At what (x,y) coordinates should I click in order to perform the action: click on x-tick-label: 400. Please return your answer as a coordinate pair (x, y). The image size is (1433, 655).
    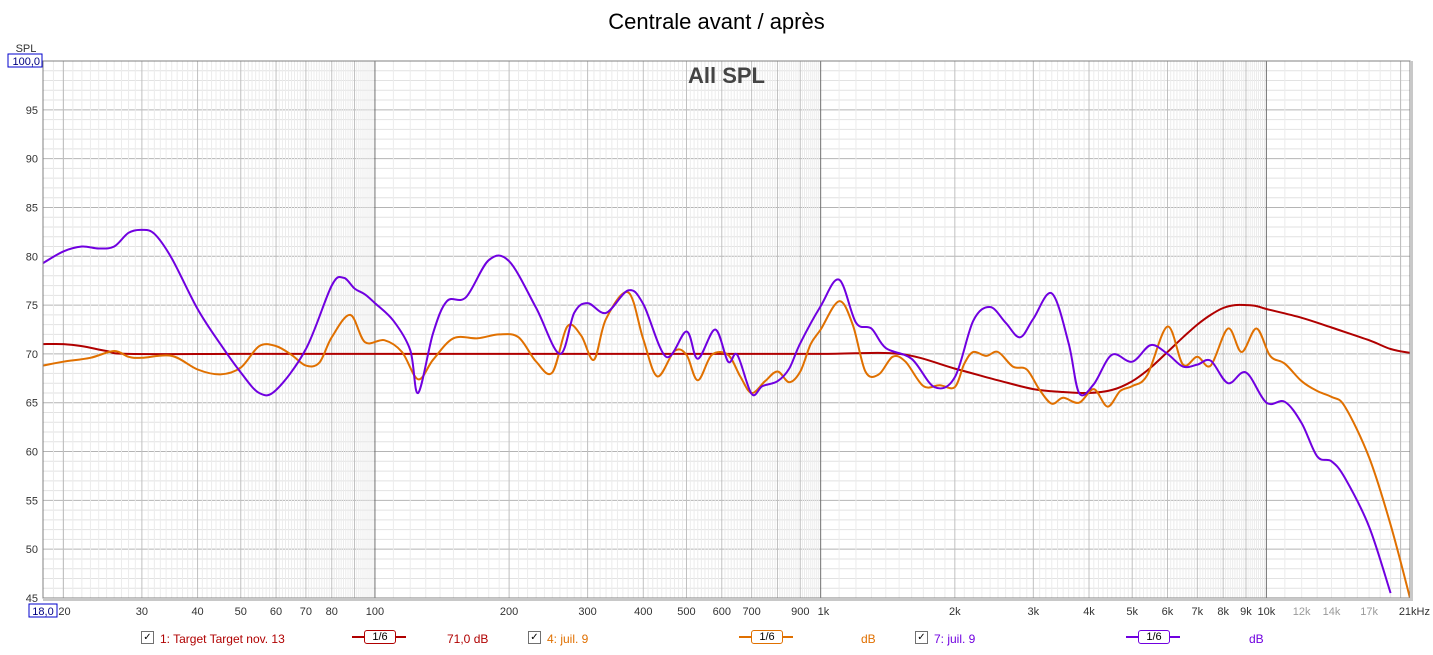
    Looking at the image, I should click on (643, 612).